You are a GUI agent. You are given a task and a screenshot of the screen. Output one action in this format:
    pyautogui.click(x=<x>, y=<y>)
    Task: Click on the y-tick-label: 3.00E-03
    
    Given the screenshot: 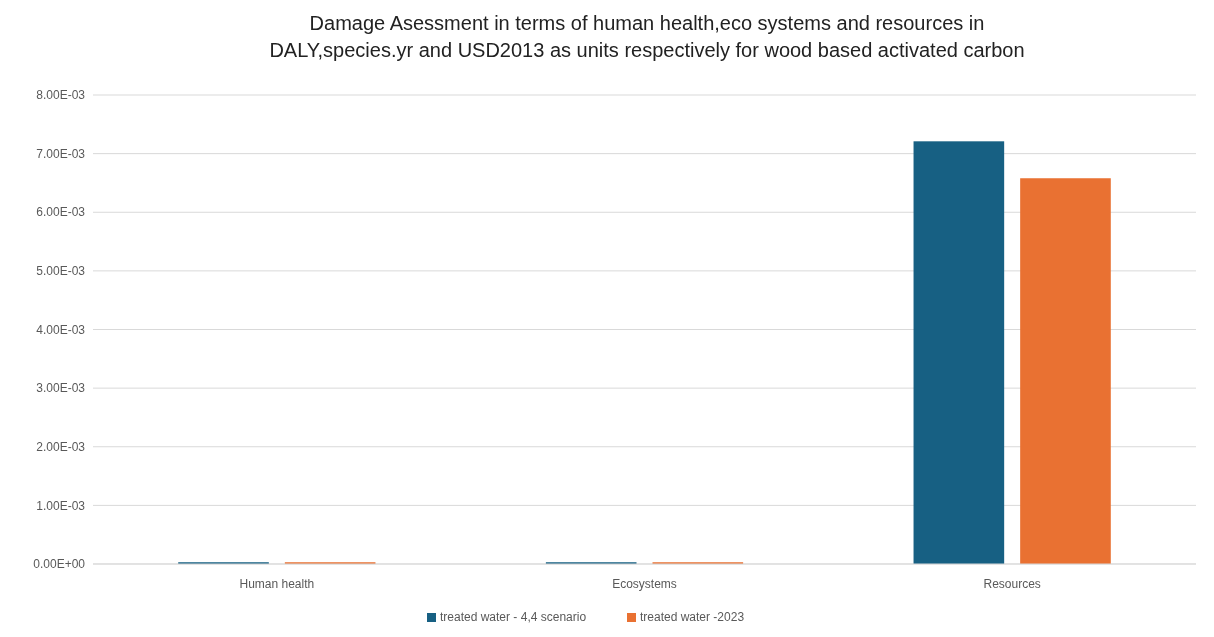 What is the action you would take?
    pyautogui.click(x=61, y=388)
    